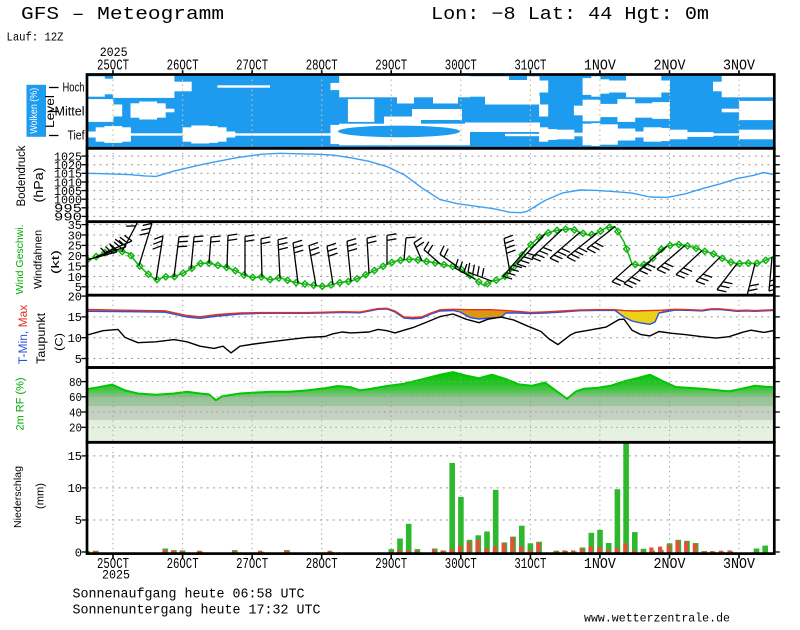 The image size is (800, 630). What do you see at coordinates (391, 565) in the screenshot?
I see `svg-text: 29OCT` at bounding box center [391, 565].